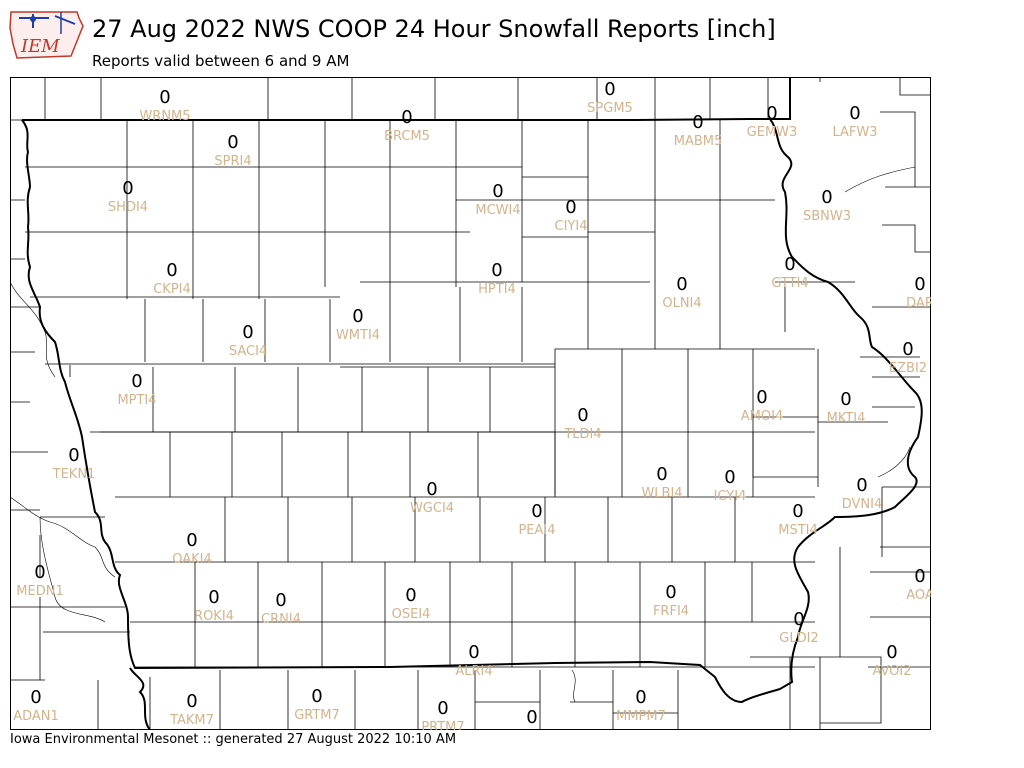  I want to click on station-id-avoi2: AVOI2, so click(891, 671).